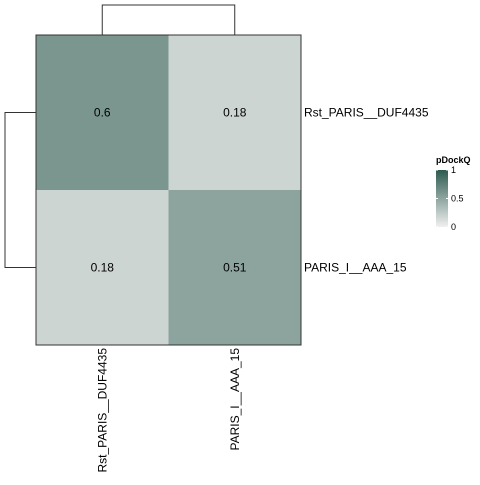 The image size is (480, 485). What do you see at coordinates (453, 160) in the screenshot?
I see `legend-title: pDockQ` at bounding box center [453, 160].